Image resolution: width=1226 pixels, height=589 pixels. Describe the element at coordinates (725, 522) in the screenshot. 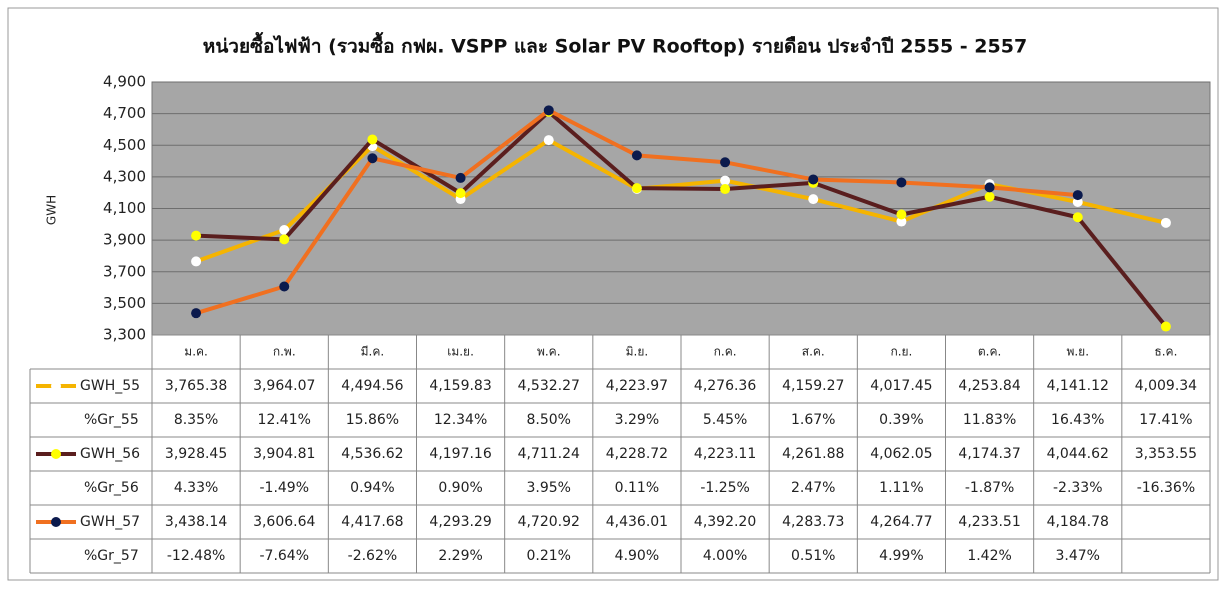

I see `table-cell: 4,392.20` at that location.